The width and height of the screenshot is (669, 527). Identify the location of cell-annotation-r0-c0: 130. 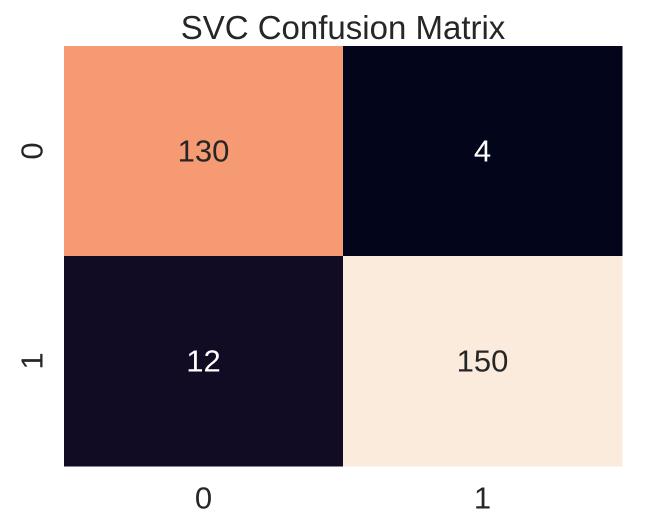
(204, 151).